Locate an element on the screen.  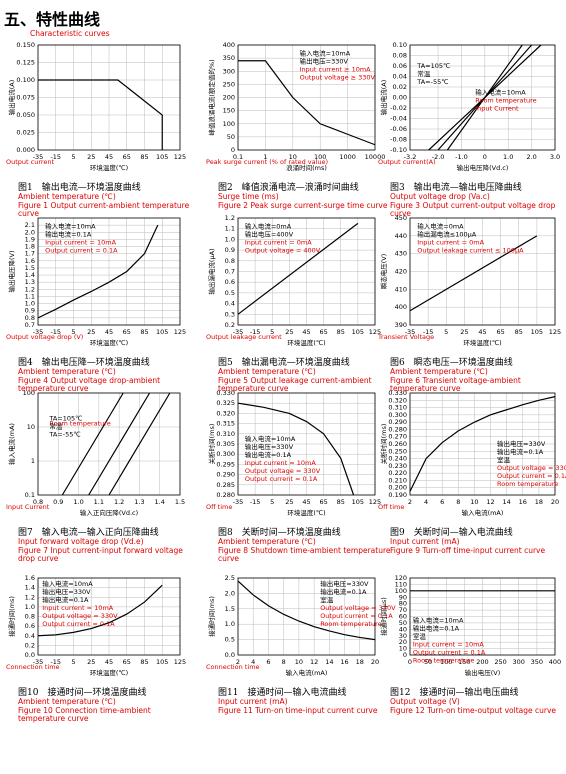
annotation-en: Output voltage = 330V is located at coordinates (283, 471).